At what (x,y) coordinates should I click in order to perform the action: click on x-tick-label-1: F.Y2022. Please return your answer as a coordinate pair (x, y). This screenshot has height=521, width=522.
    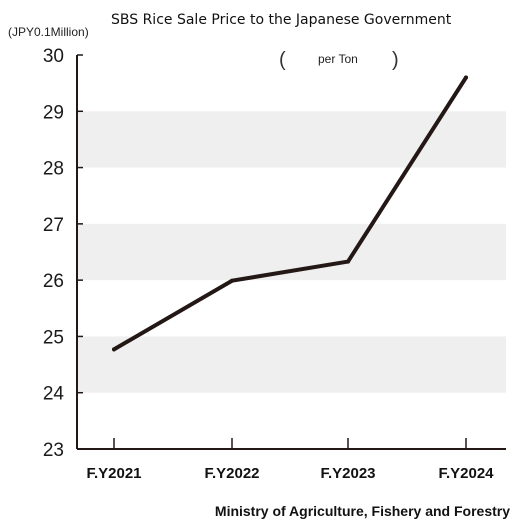
    Looking at the image, I should click on (231, 473).